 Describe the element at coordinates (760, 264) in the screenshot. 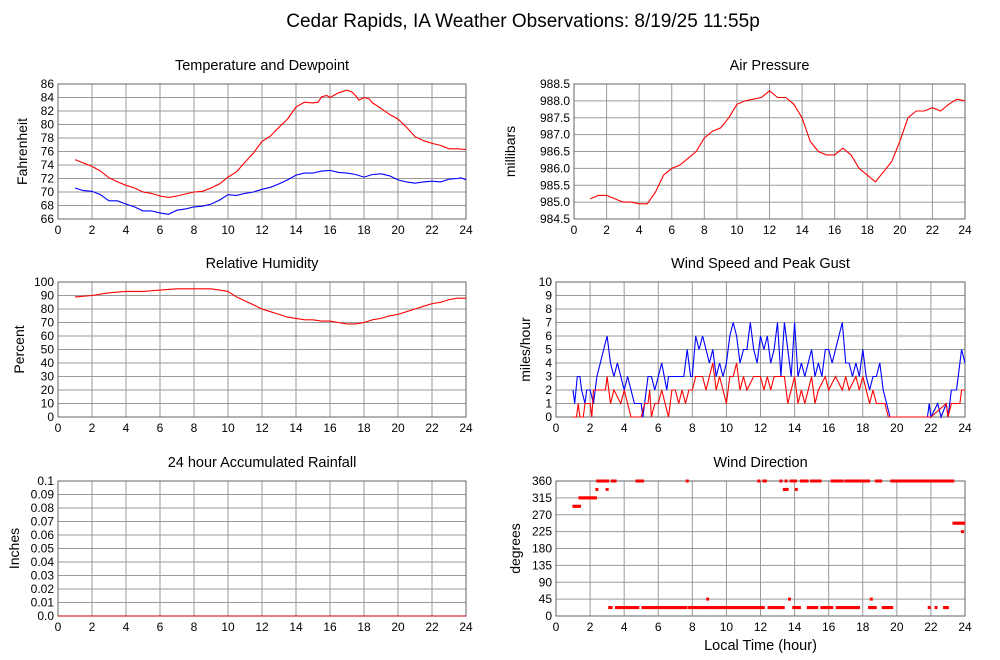

I see `chart-title: Wind Speed and Peak Gust` at that location.